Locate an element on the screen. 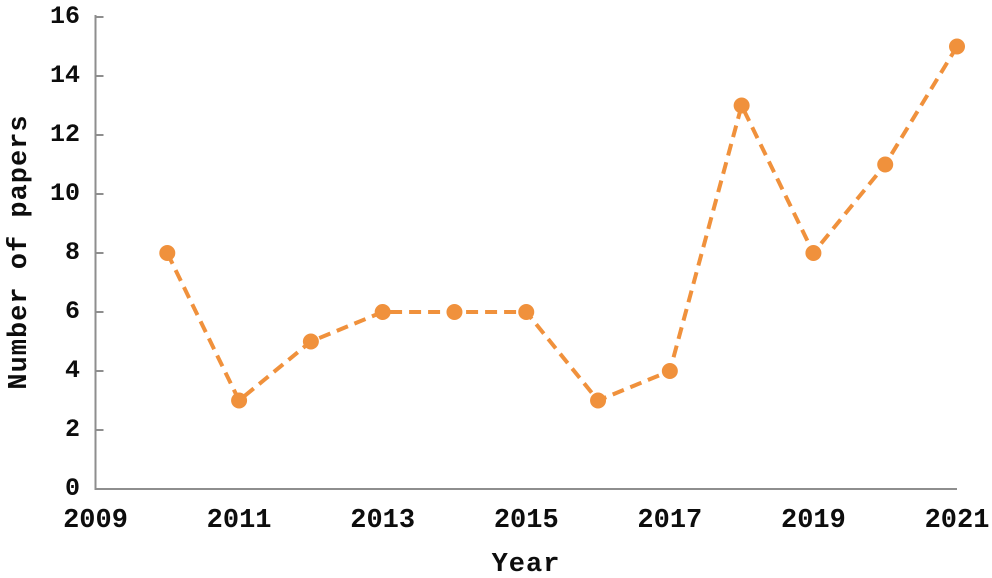 This screenshot has width=992, height=578. data-point-2015 is located at coordinates (526, 312).